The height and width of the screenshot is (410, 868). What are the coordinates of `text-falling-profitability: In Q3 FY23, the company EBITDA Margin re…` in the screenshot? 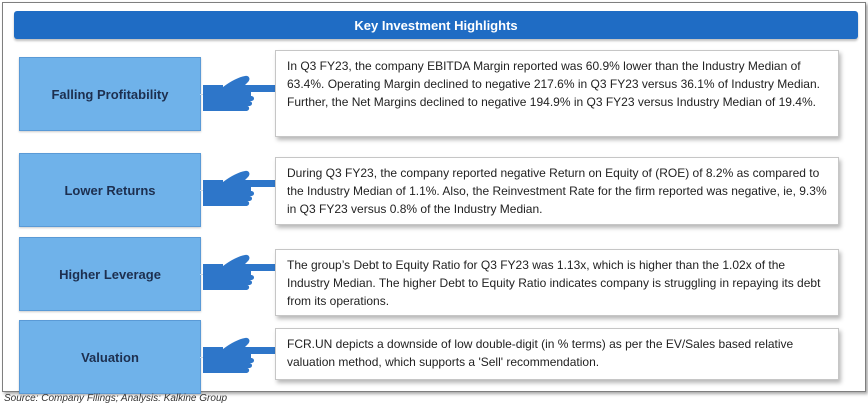 It's located at (557, 93).